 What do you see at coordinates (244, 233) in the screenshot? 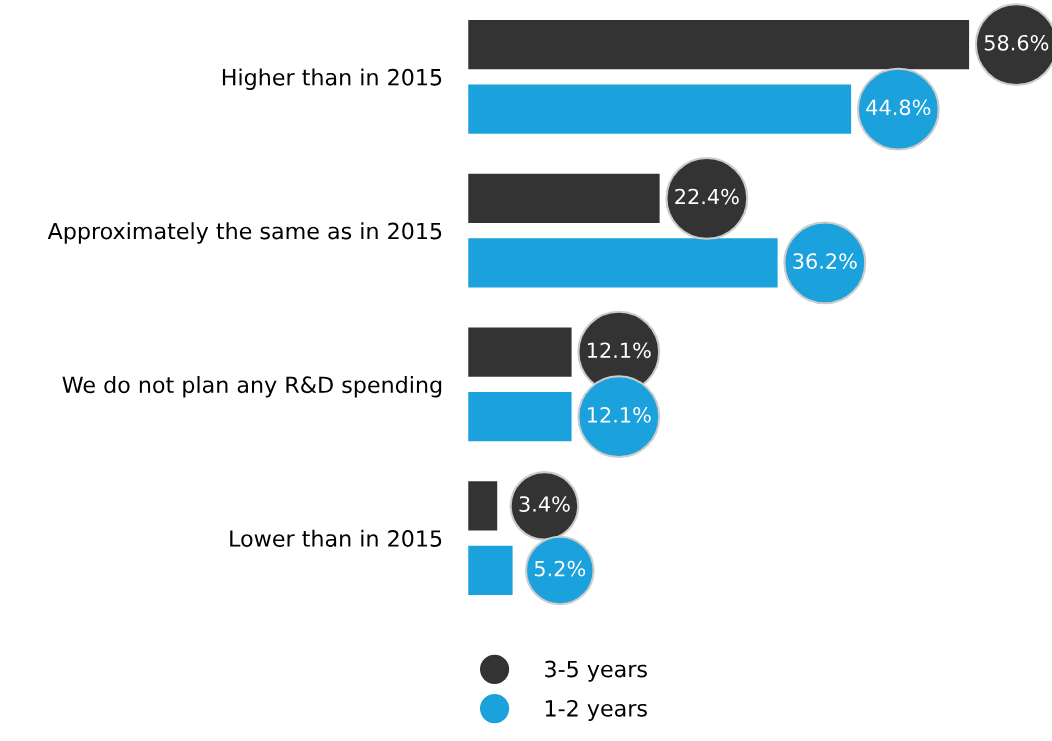
I see `y-tick-label: Approximately the same as in 2015` at bounding box center [244, 233].